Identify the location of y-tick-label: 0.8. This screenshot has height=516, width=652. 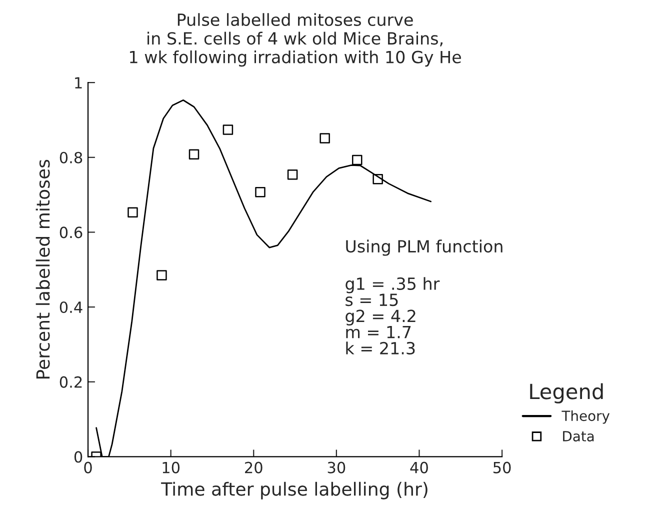
(71, 158).